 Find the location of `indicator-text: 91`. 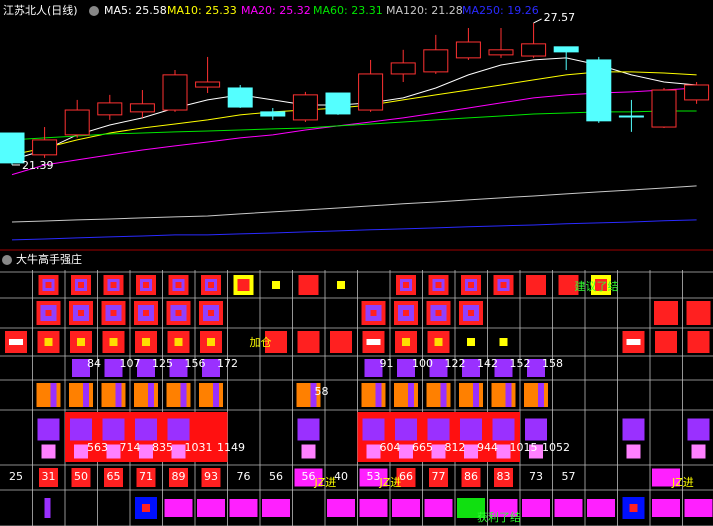

indicator-text: 91 is located at coordinates (387, 363).